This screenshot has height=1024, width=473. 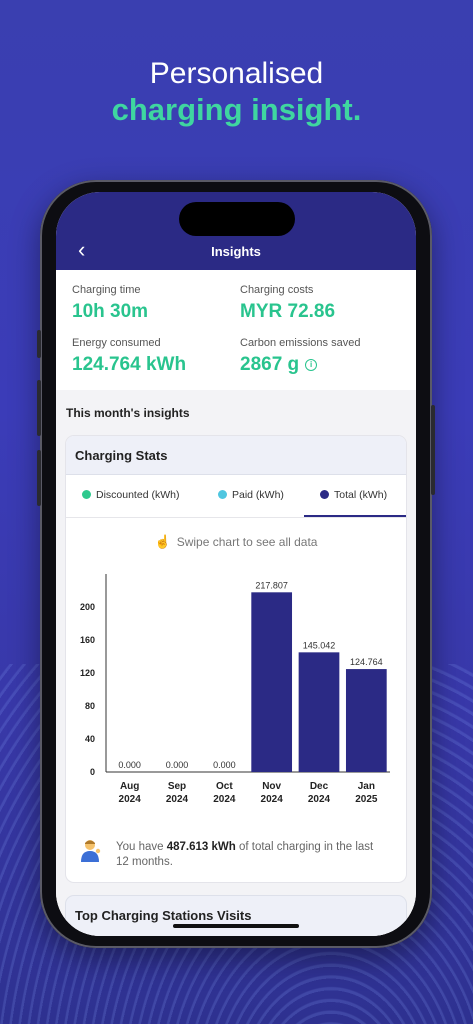 I want to click on note-prefix: You have, so click(x=141, y=847).